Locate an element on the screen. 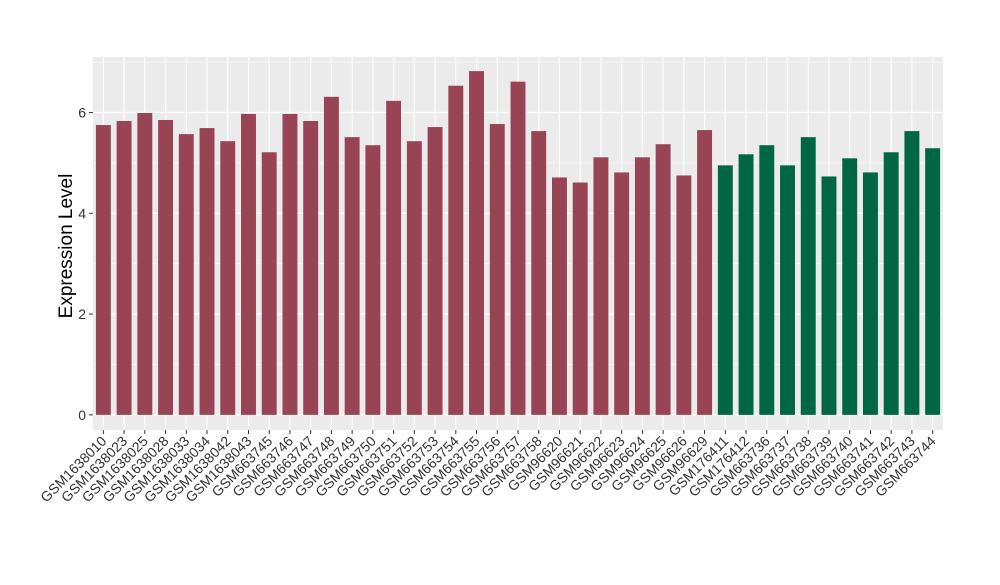 The image size is (1000, 585). bar-GSM663741 is located at coordinates (870, 293).